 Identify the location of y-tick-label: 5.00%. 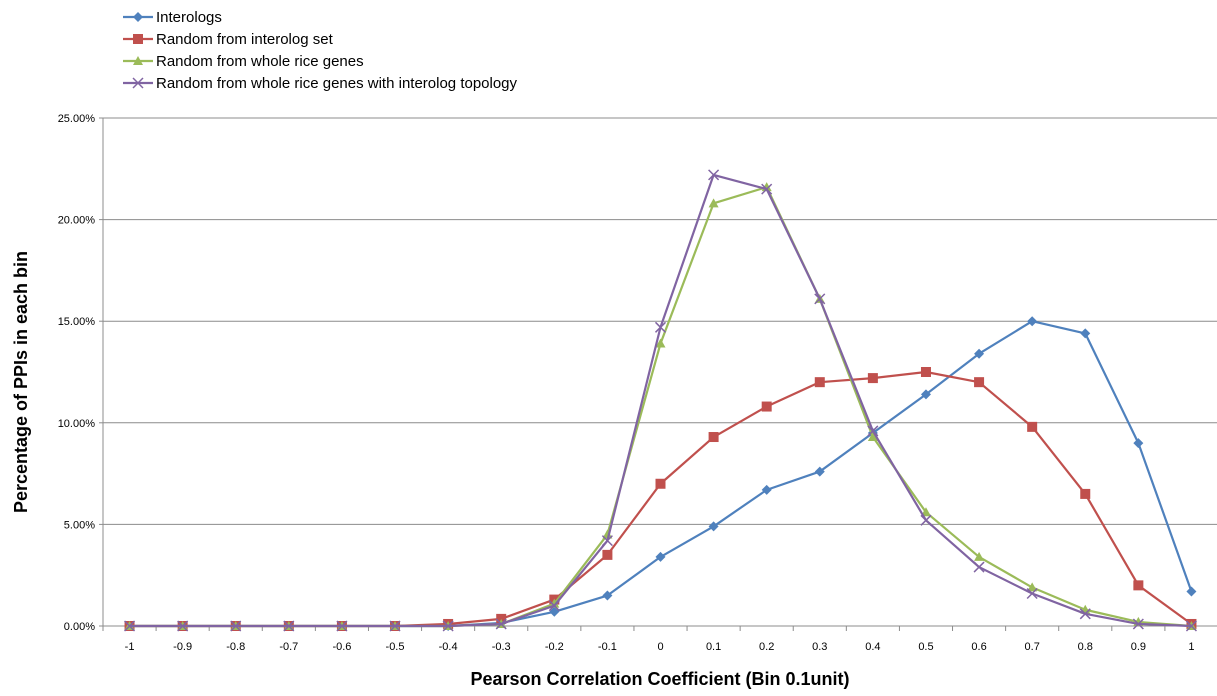
(79, 525).